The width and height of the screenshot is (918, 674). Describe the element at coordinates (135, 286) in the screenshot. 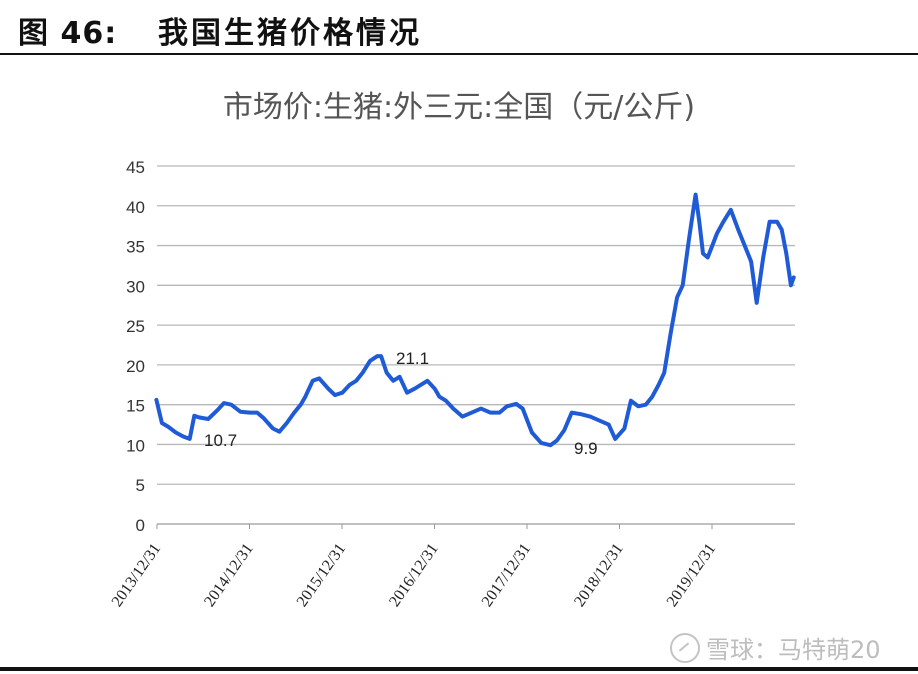

I see `y-tick-label: 30` at that location.